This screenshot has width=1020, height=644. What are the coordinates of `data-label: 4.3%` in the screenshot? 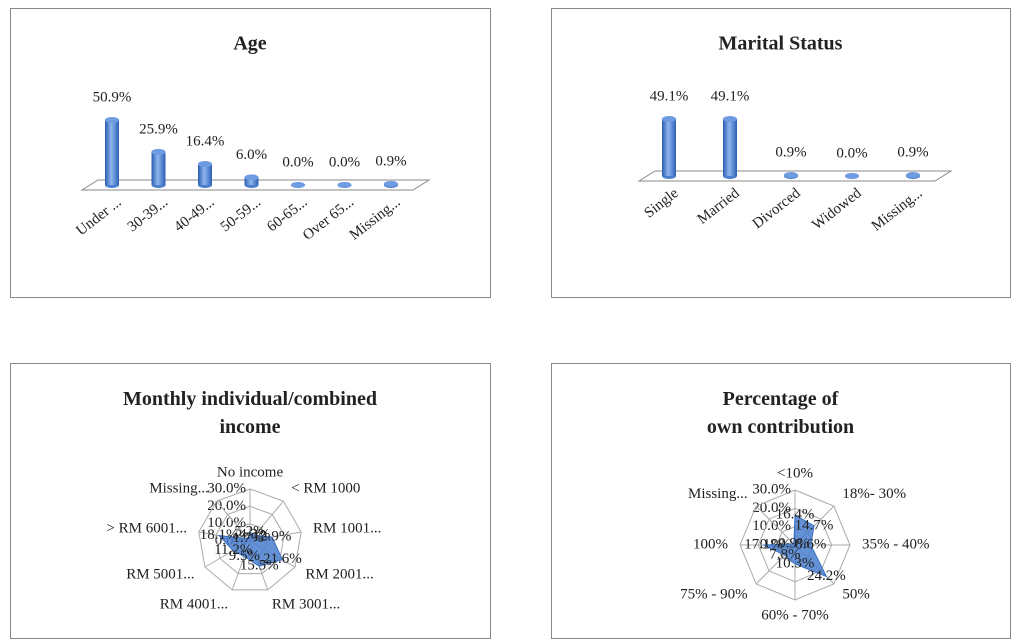 It's located at (254, 535).